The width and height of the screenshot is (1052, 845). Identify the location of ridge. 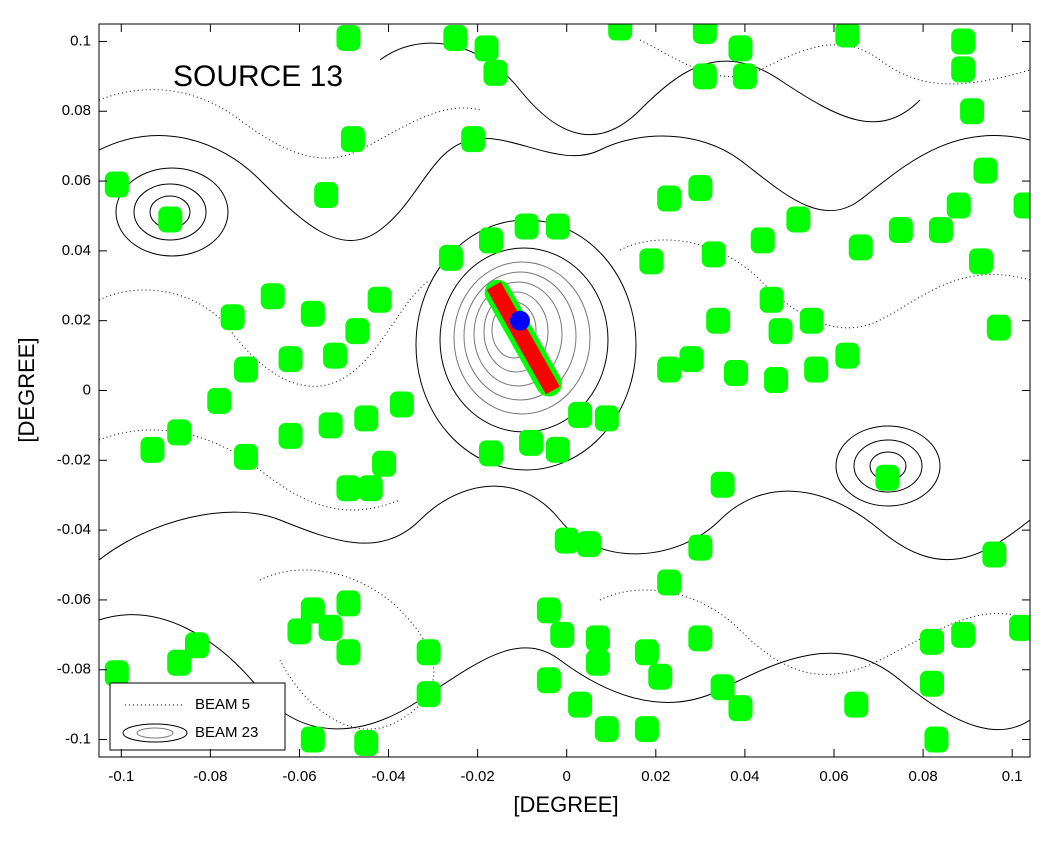
(523, 338).